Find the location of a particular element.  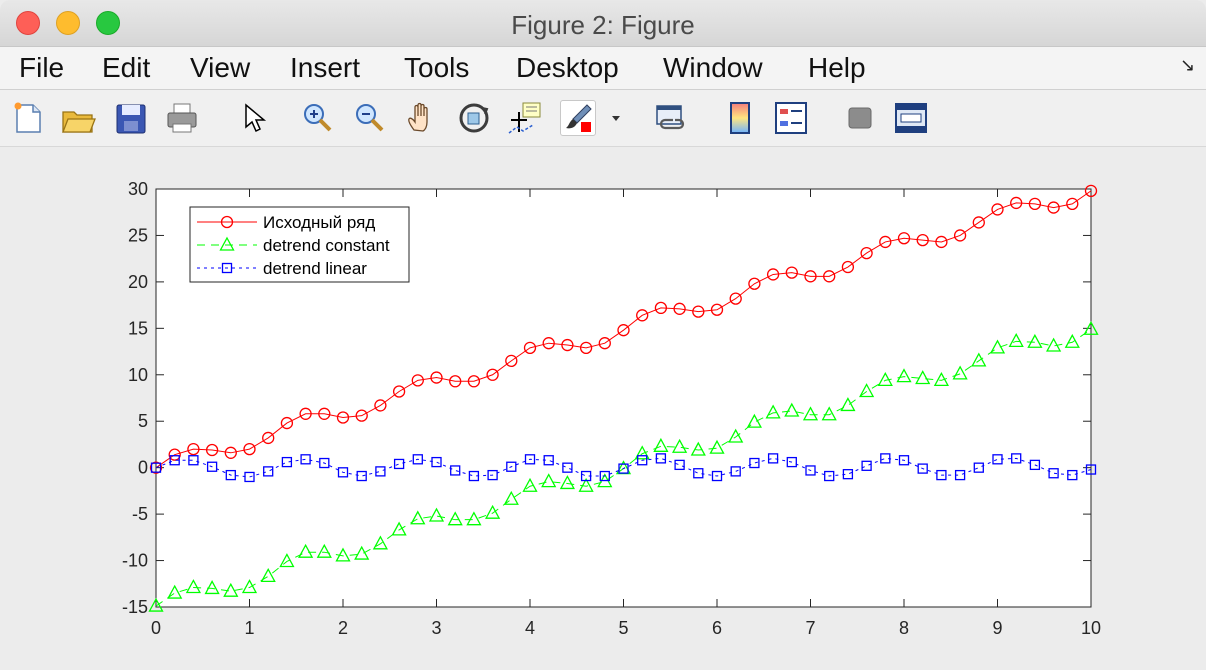

x-tick-label: 3 is located at coordinates (436, 628).